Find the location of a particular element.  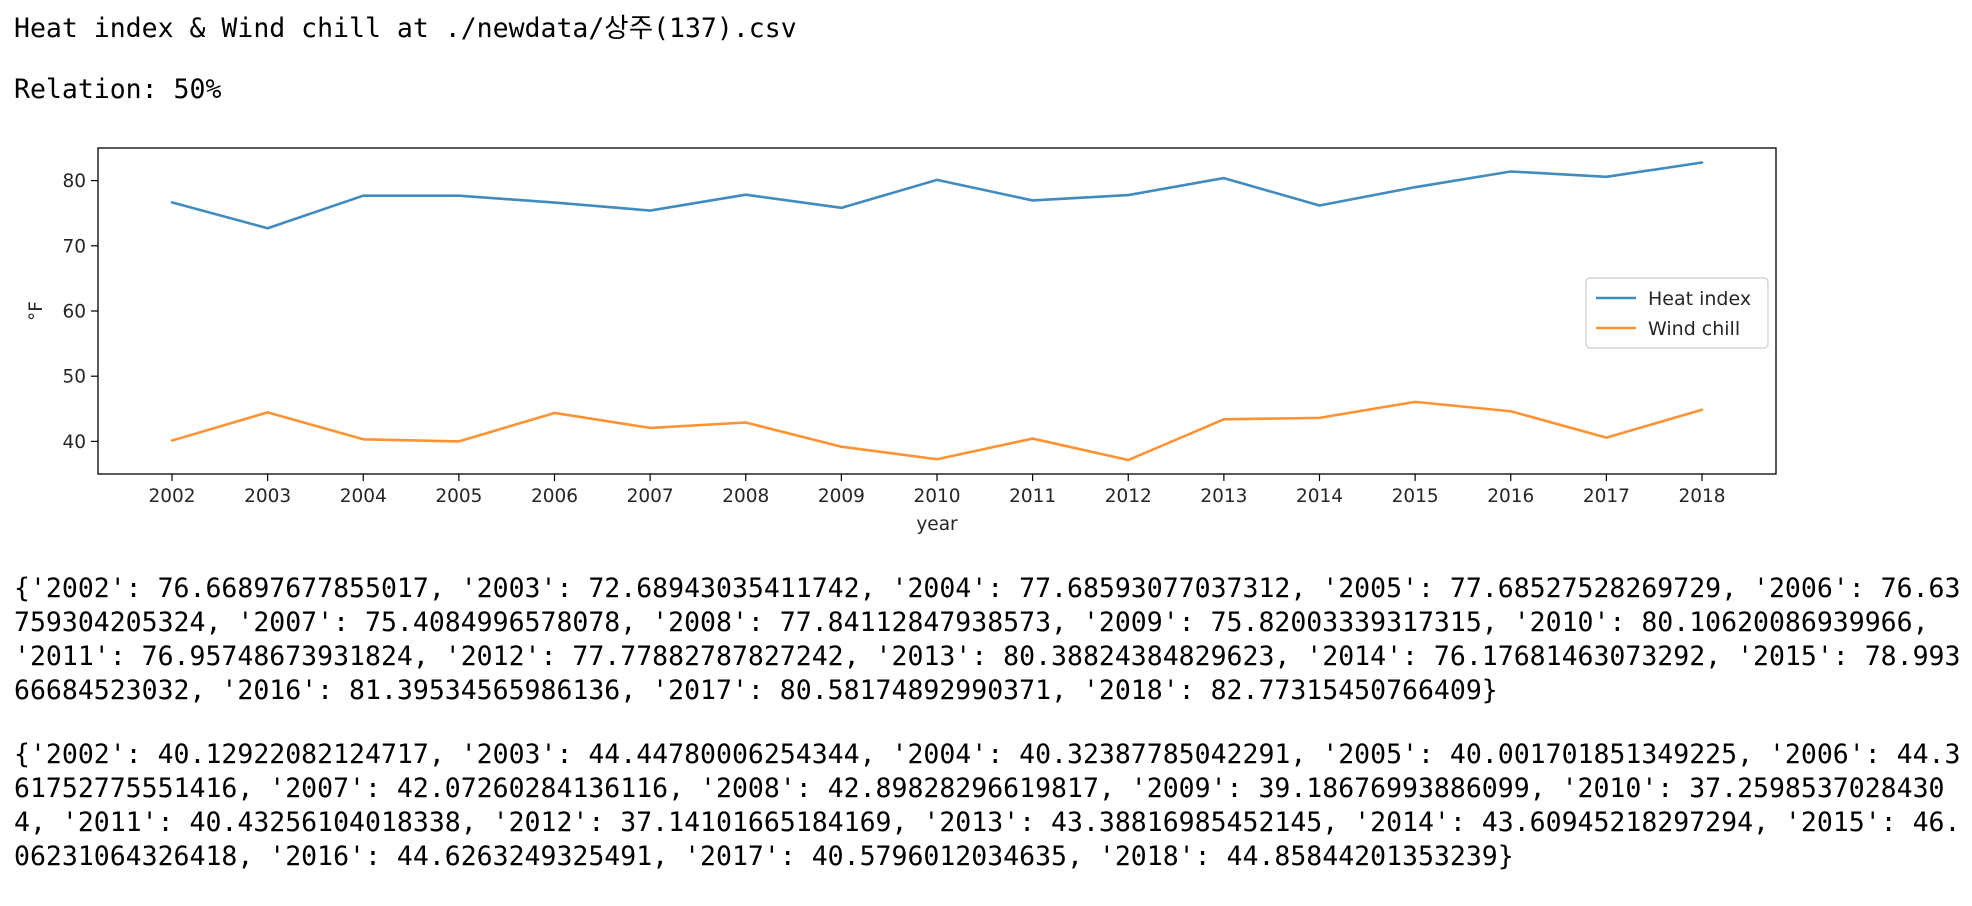

y-tick-label: 40 is located at coordinates (74, 442).